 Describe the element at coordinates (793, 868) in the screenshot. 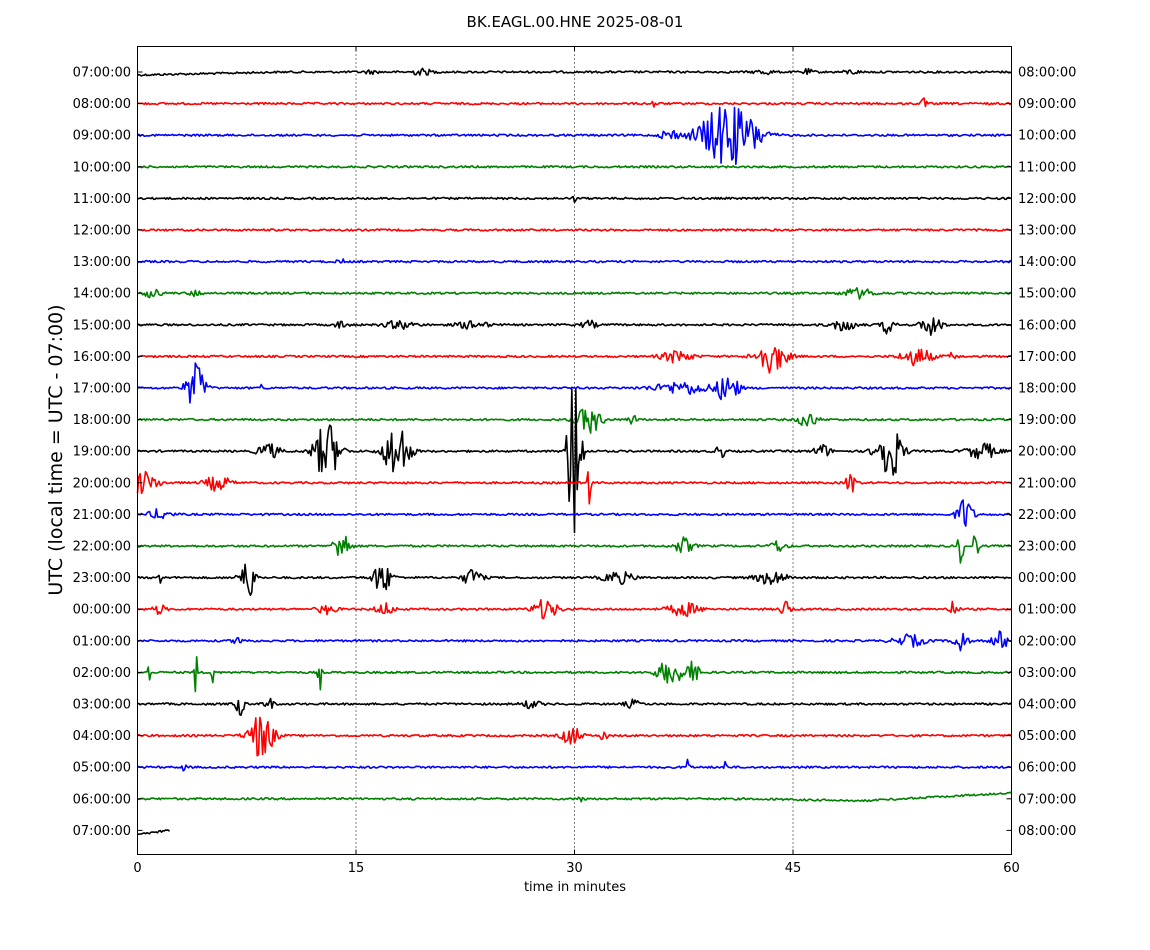

I see `x-tick-label: 45` at that location.